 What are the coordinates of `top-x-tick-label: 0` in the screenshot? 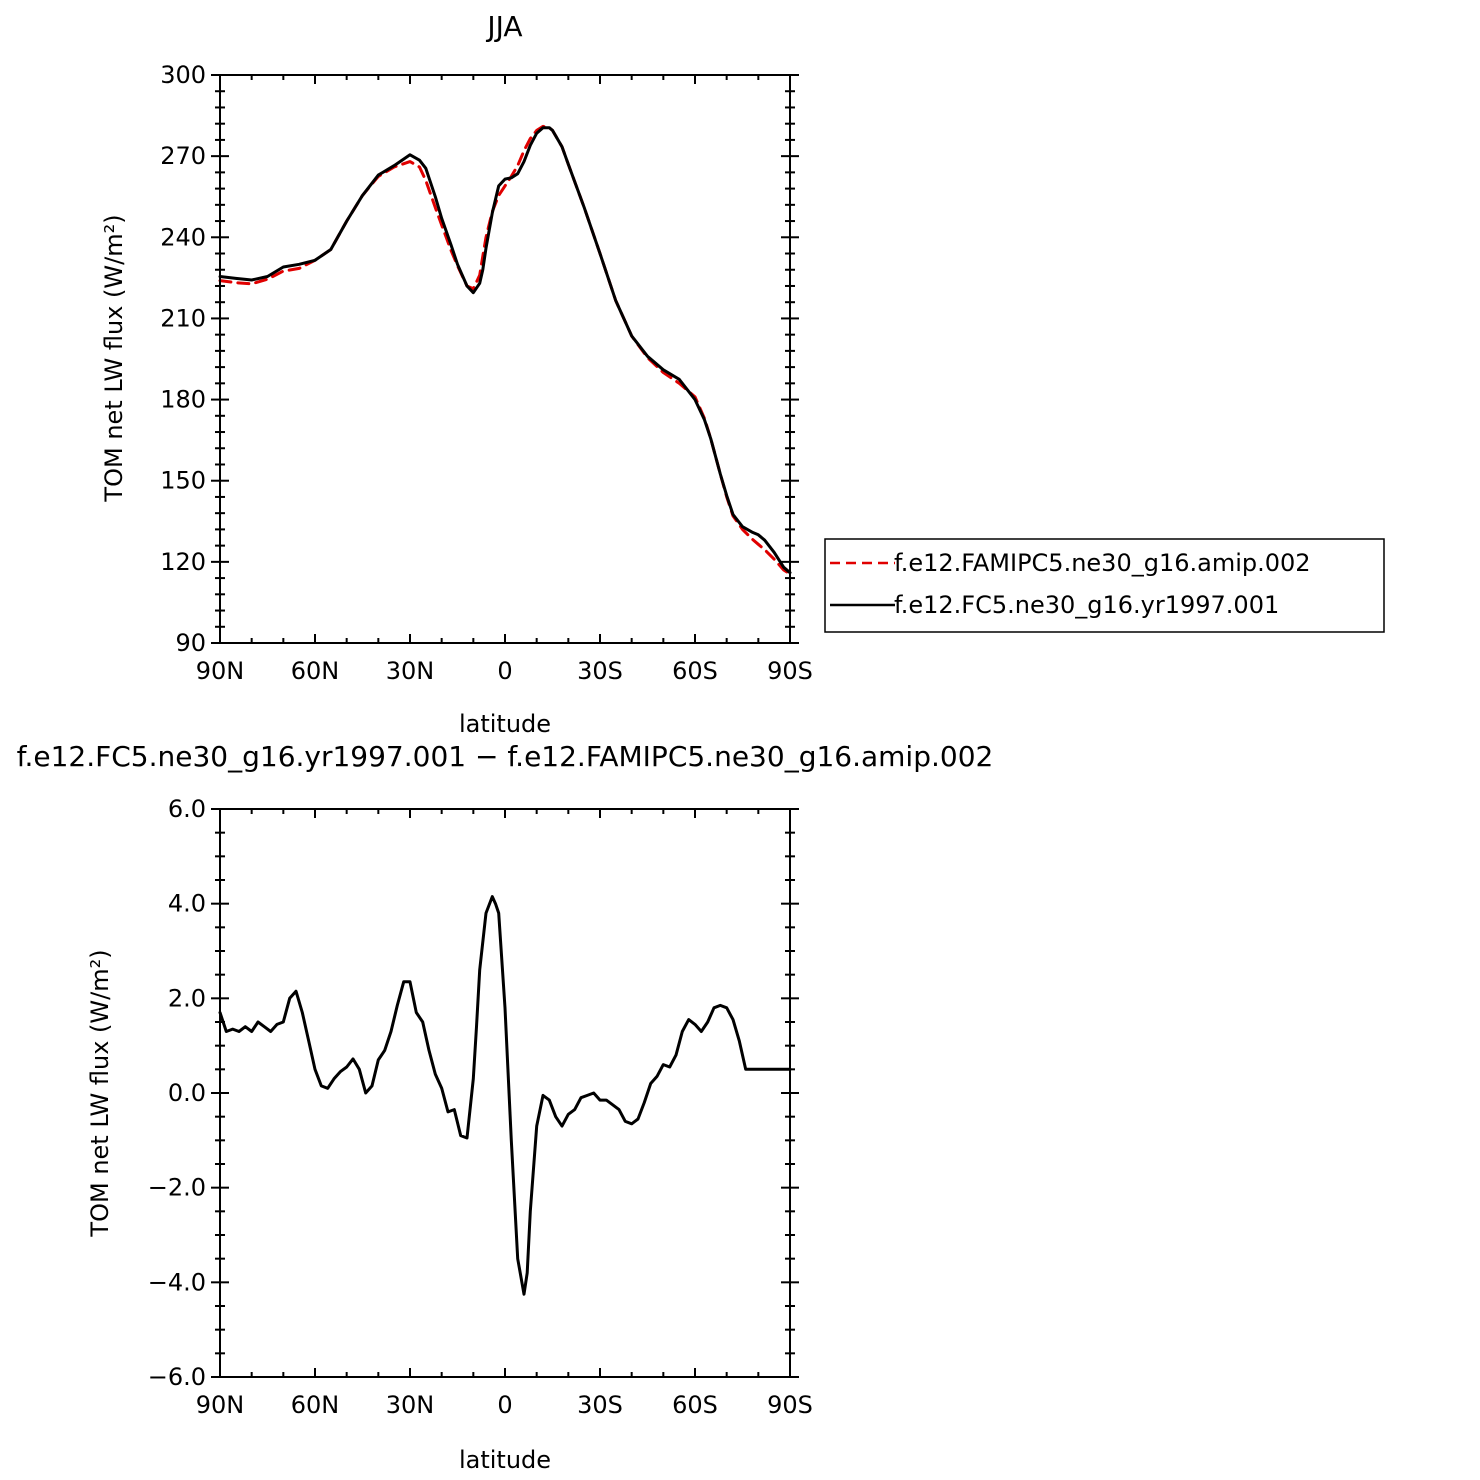 It's located at (504, 671).